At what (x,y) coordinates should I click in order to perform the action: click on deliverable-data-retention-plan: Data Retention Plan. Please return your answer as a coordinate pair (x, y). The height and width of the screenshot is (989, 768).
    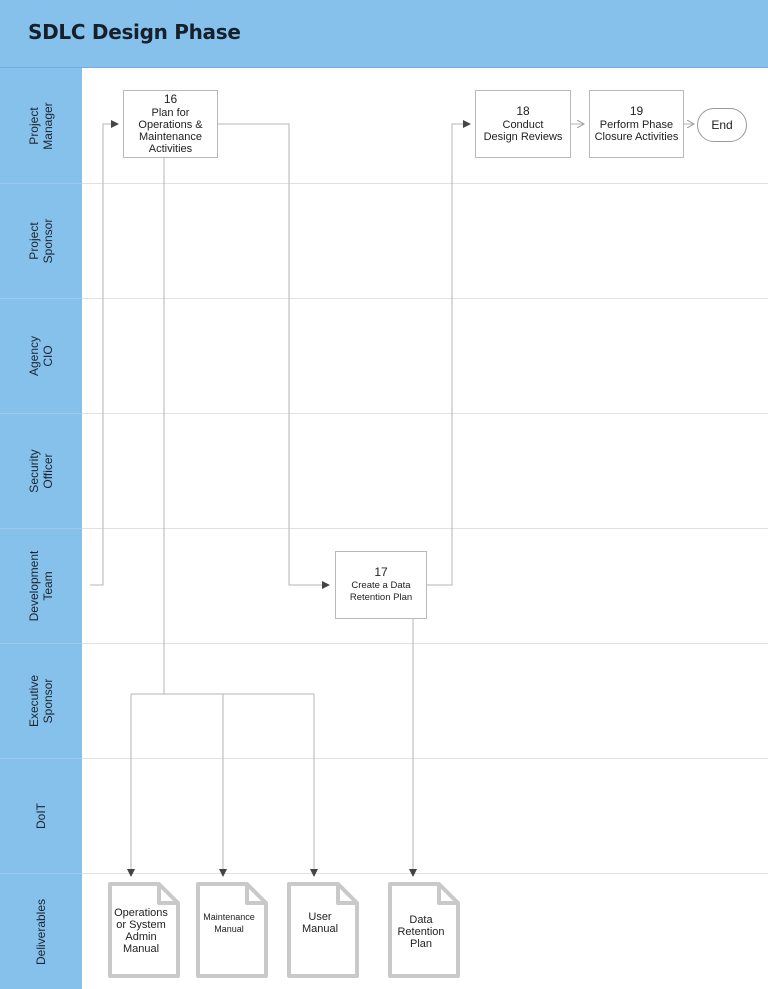
    Looking at the image, I should click on (424, 930).